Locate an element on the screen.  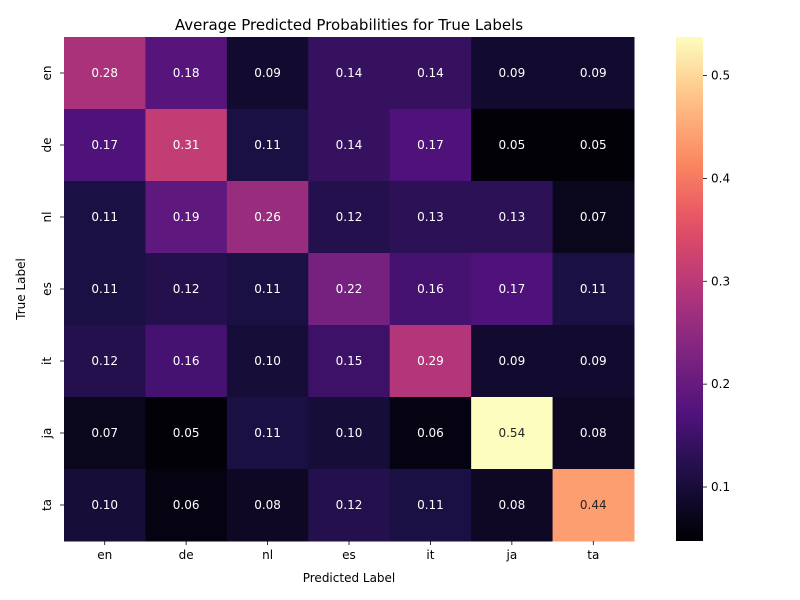
cell-value-label: 0.28 is located at coordinates (104, 73).